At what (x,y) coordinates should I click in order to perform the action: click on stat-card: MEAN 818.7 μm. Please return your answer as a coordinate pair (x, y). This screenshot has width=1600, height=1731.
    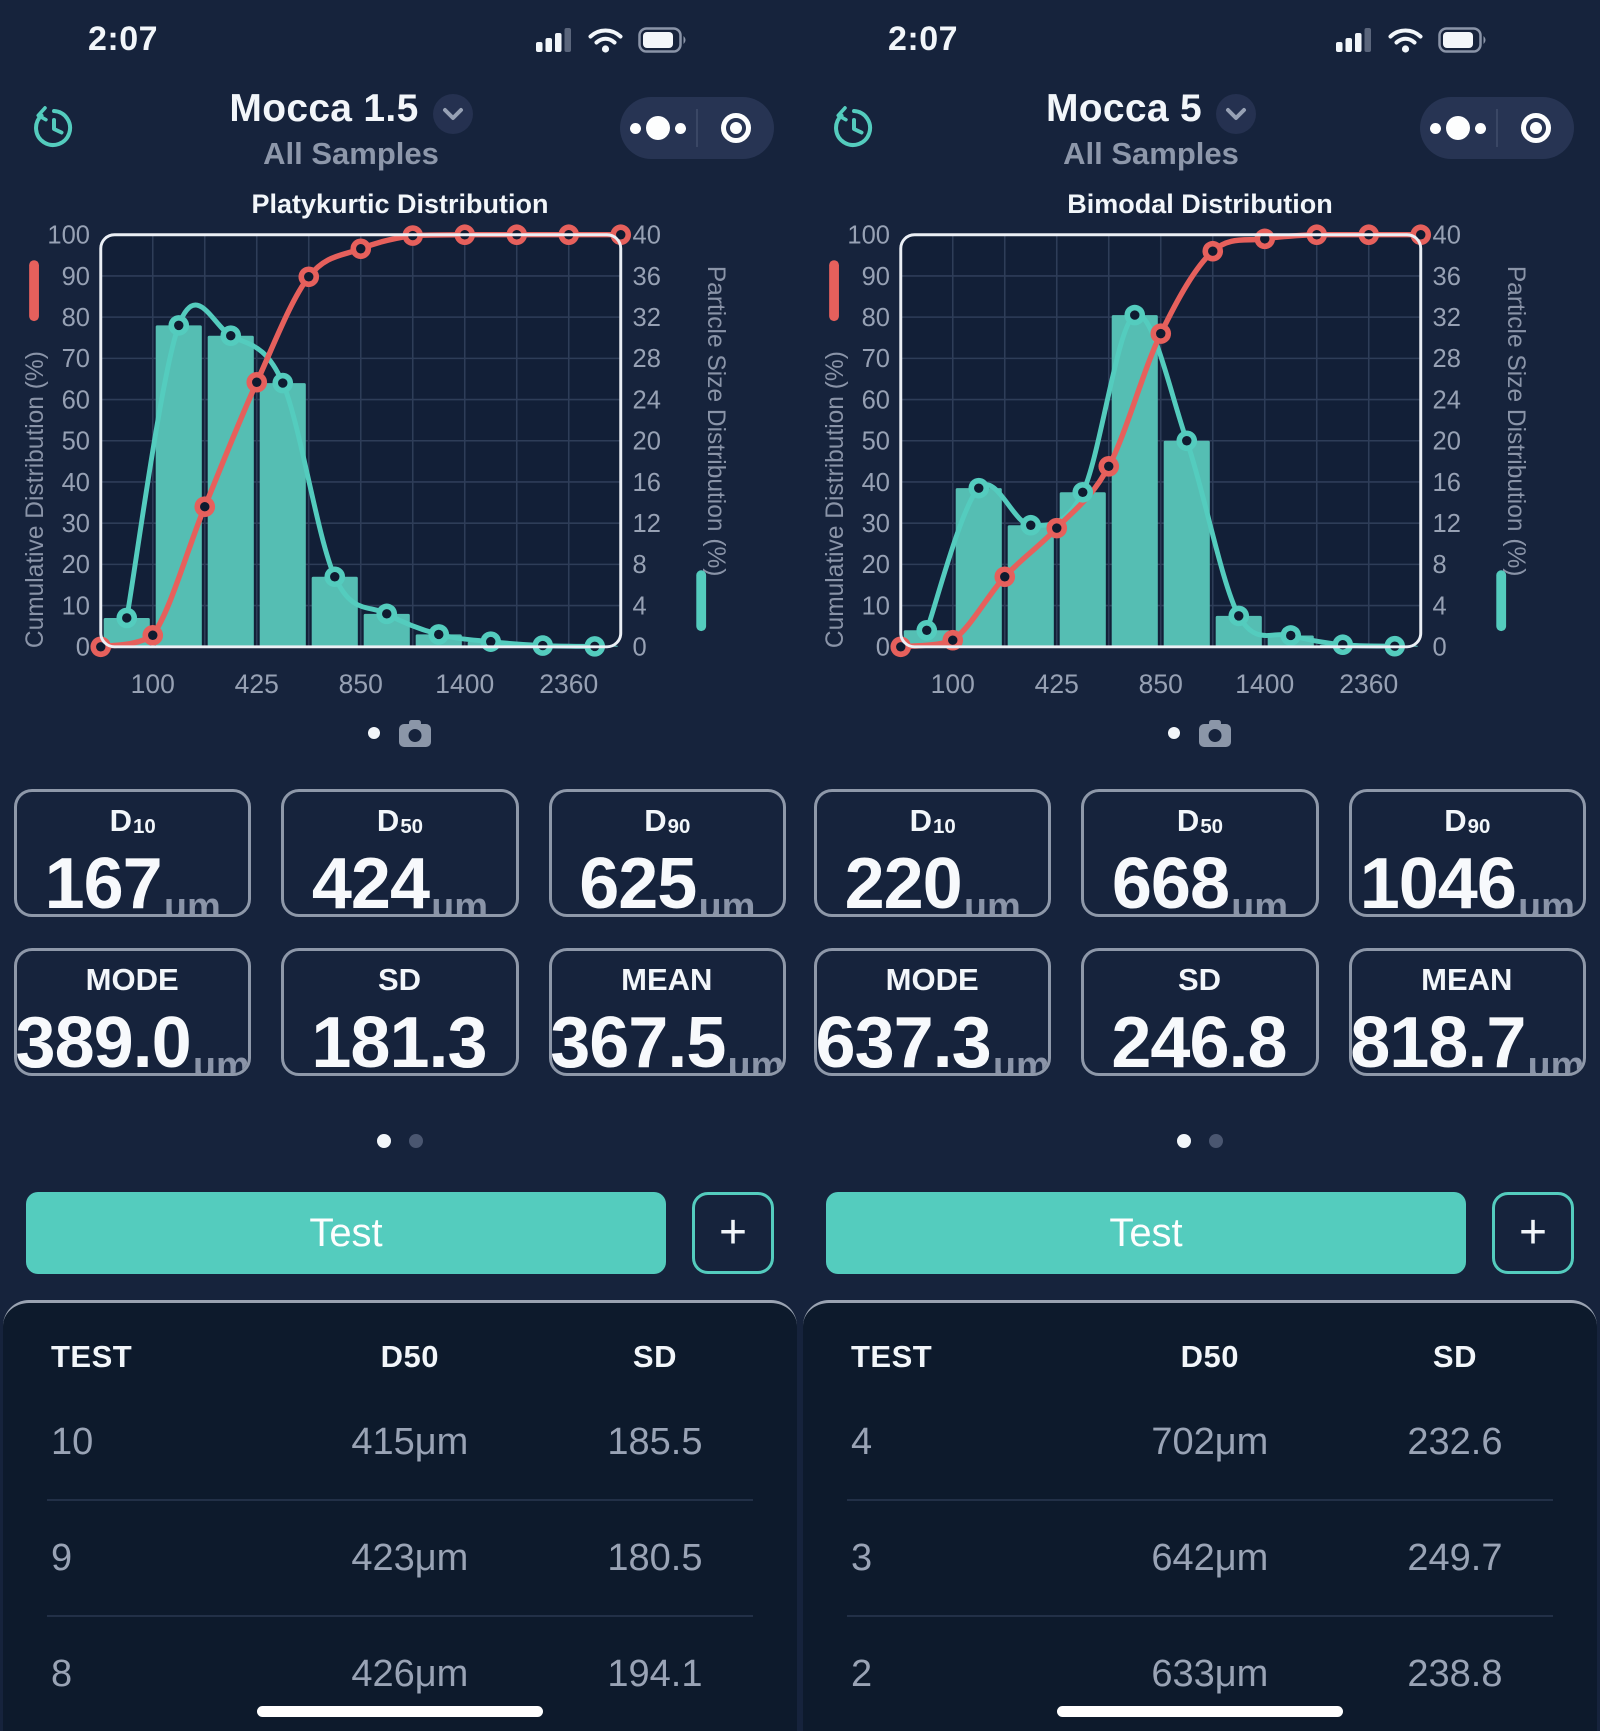
    Looking at the image, I should click on (1467, 1012).